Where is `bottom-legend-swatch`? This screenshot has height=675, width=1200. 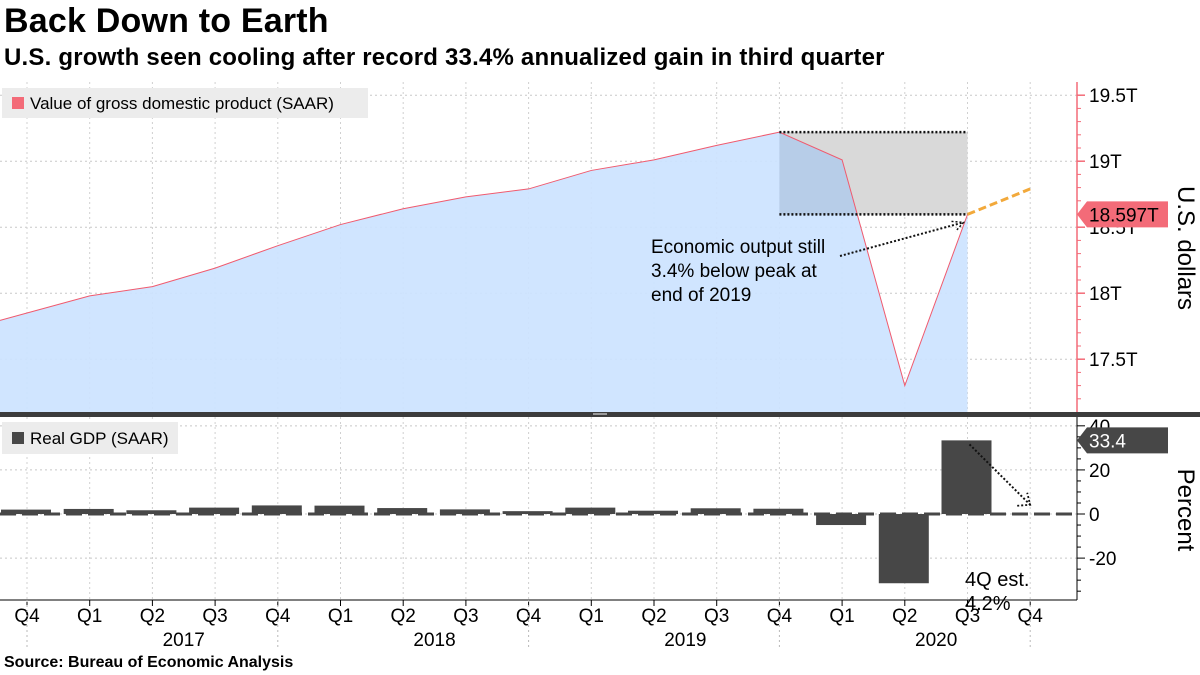 bottom-legend-swatch is located at coordinates (18, 438).